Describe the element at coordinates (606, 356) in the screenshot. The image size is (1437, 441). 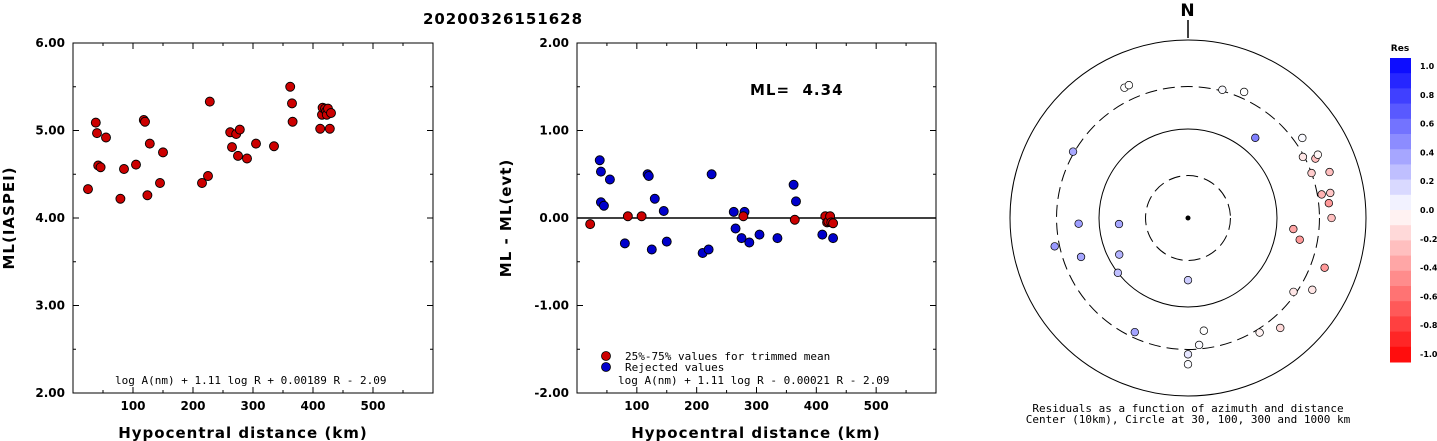
I see `legend-marker-trimmed` at that location.